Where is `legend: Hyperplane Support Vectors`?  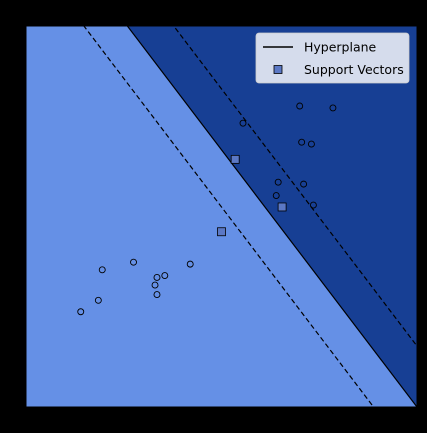 legend: Hyperplane Support Vectors is located at coordinates (332, 58).